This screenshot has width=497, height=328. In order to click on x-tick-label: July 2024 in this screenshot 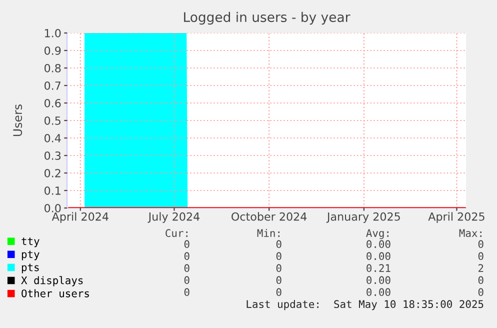, I will do `click(174, 217)`.